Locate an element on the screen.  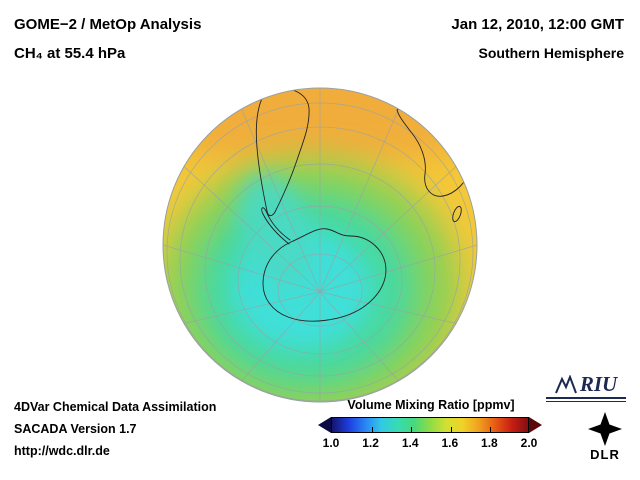
colorbar-left-arrow is located at coordinates (324, 424).